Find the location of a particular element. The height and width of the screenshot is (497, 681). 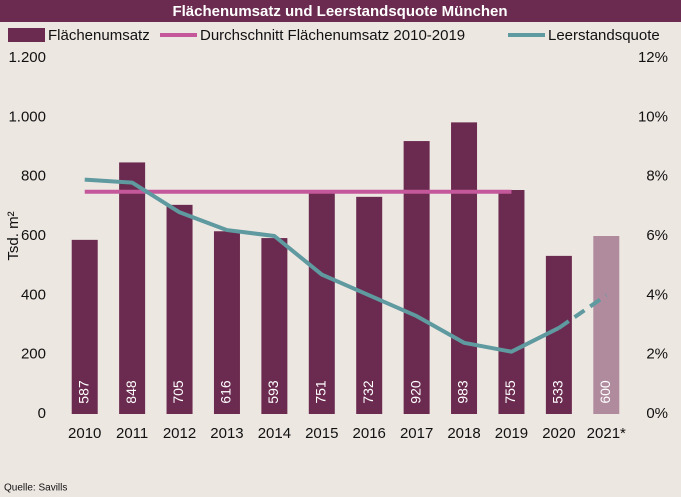

x-tick-label: 2019 is located at coordinates (511, 433).